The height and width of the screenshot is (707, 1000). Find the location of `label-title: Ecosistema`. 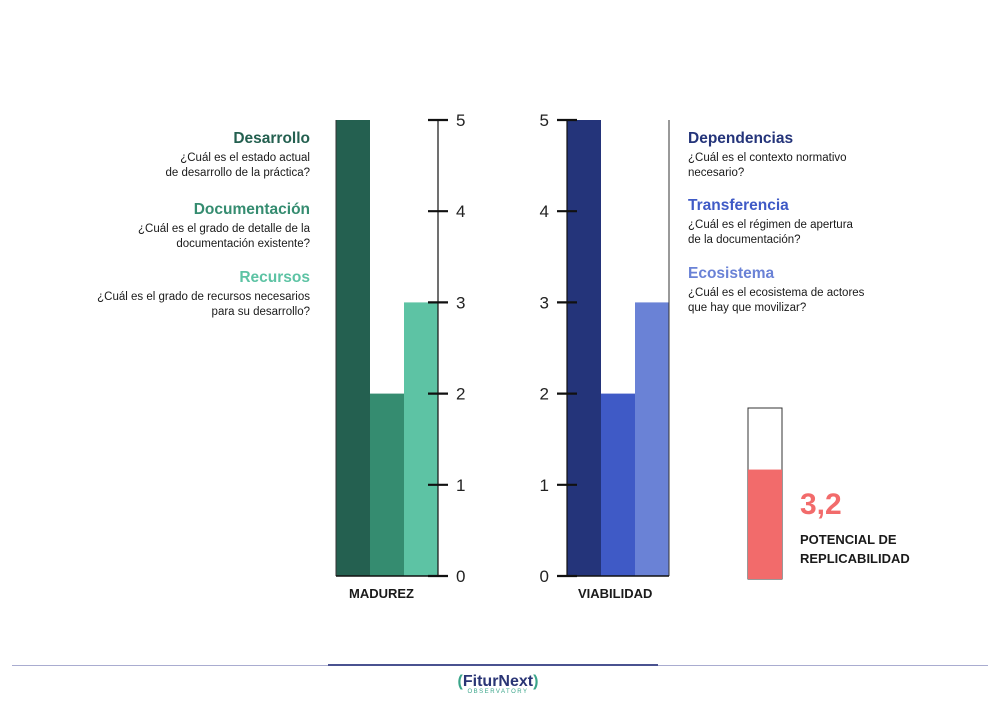

label-title: Ecosistema is located at coordinates (731, 273).